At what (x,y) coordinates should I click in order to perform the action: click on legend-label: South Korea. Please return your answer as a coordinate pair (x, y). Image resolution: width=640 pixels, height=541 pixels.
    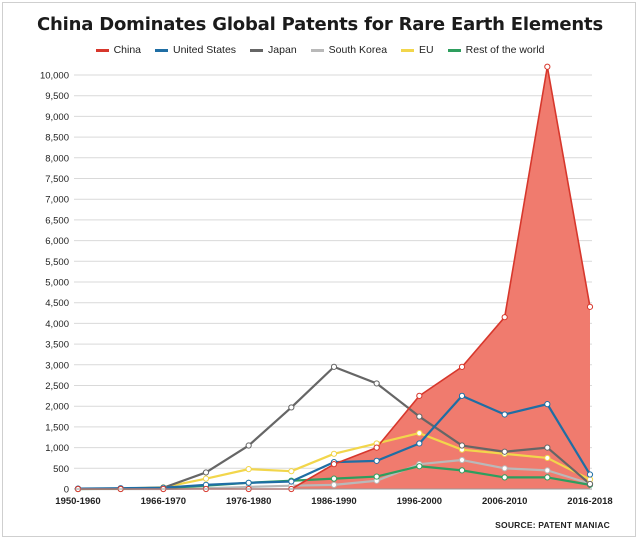
    Looking at the image, I should click on (358, 50).